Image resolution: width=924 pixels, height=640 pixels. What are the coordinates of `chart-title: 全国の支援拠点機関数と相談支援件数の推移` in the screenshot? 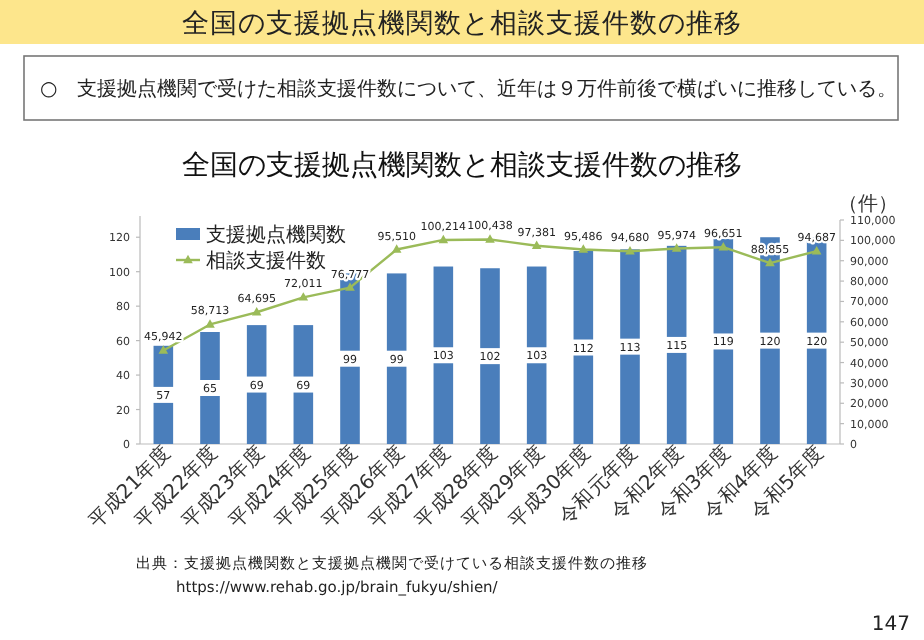 It's located at (462, 24).